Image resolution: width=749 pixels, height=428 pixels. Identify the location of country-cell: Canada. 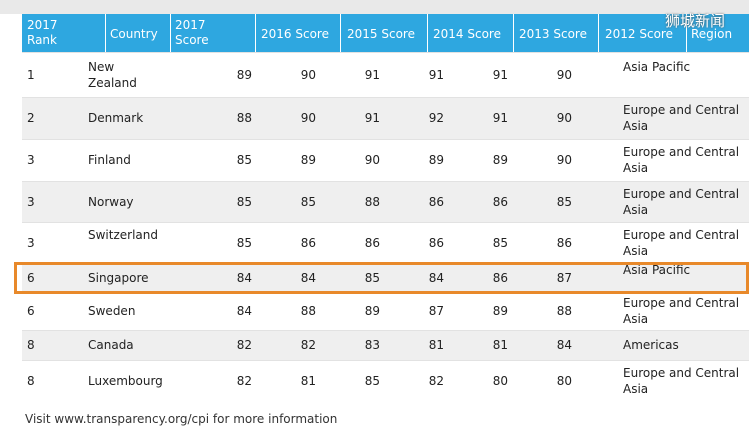
(111, 345).